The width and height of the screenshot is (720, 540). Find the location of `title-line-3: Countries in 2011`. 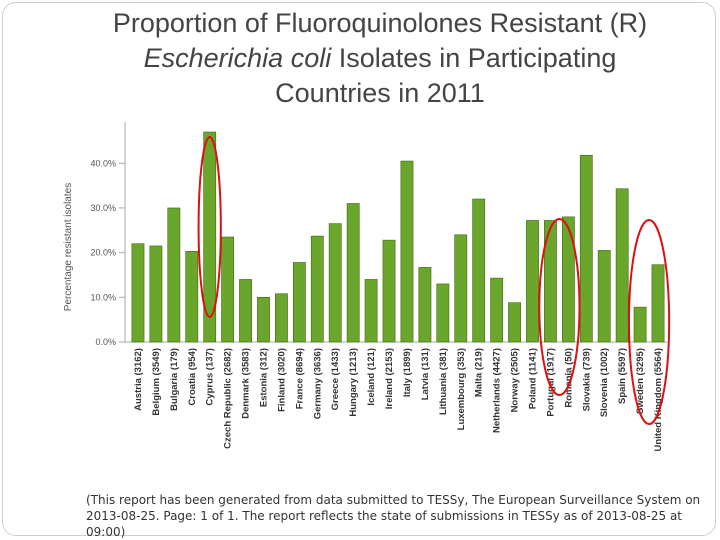

title-line-3: Countries in 2011 is located at coordinates (380, 93).